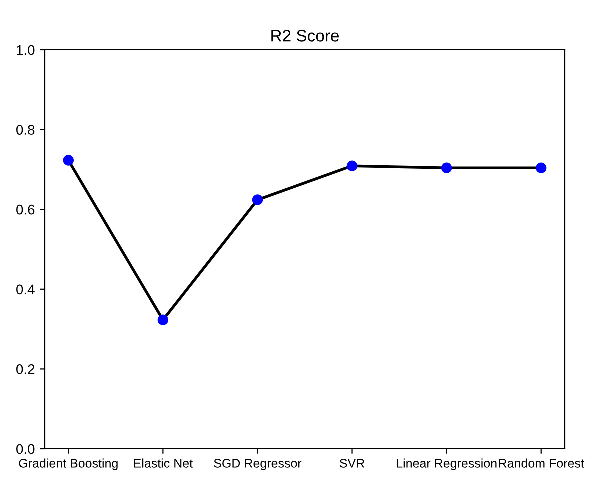  Describe the element at coordinates (305, 36) in the screenshot. I see `chart-title: R2 Score` at that location.